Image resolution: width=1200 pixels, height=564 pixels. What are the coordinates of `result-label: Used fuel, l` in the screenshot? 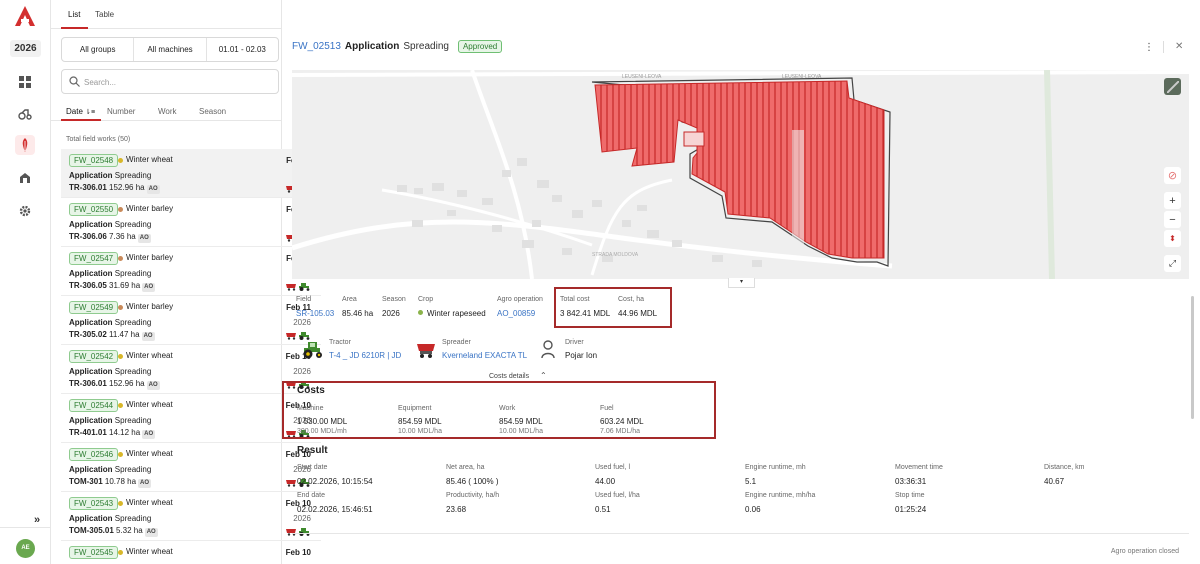 It's located at (613, 467).